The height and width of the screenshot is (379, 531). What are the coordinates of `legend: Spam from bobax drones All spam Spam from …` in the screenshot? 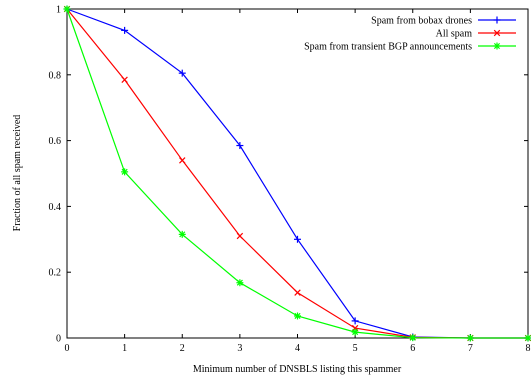 It's located at (410, 34).